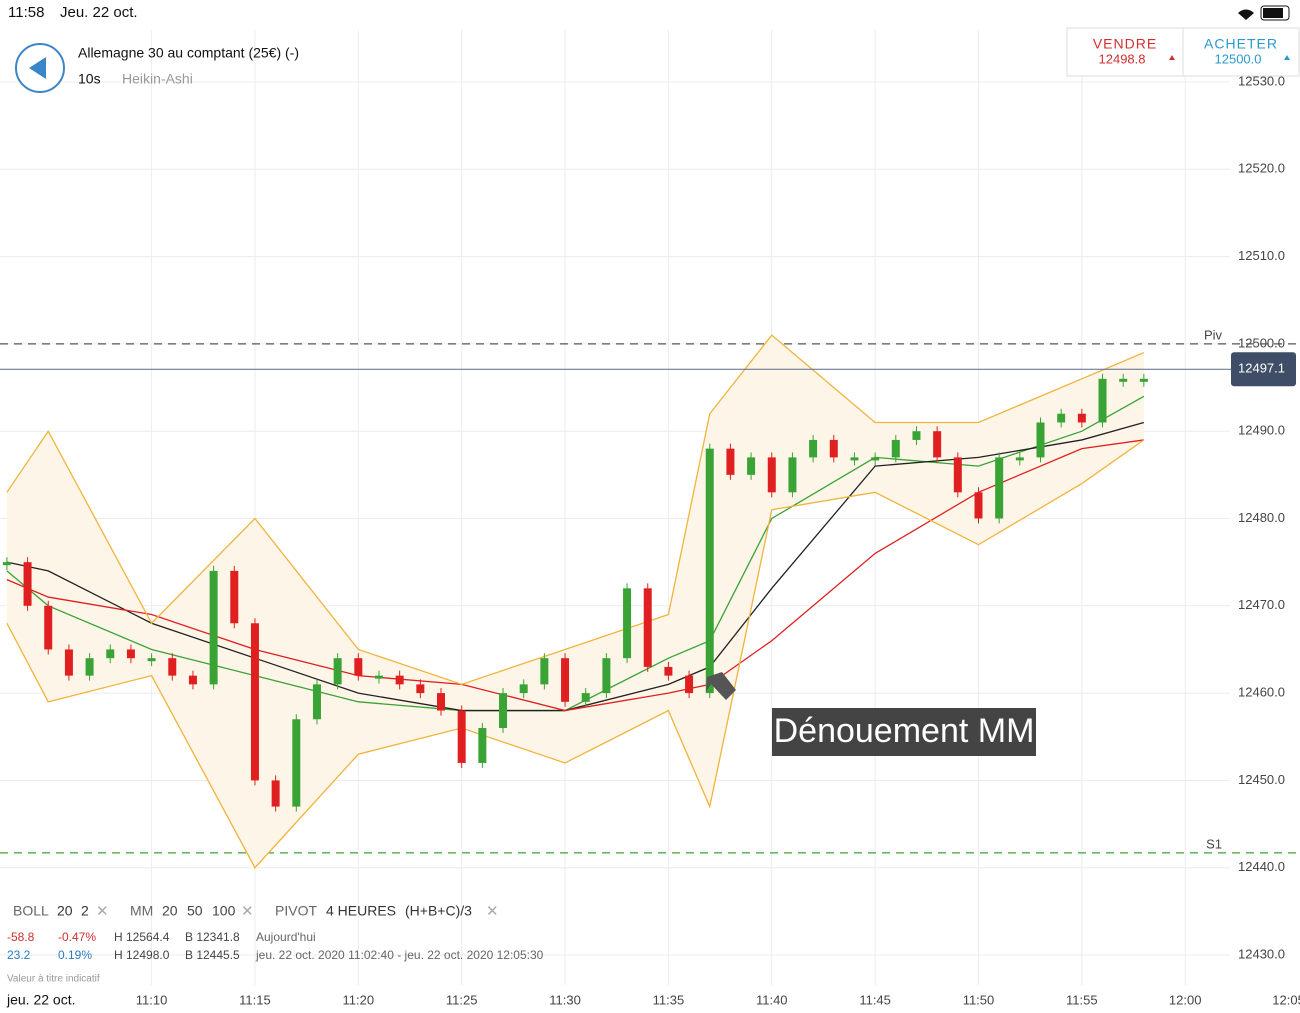 The height and width of the screenshot is (1013, 1300). What do you see at coordinates (26, 12) in the screenshot?
I see `clock: 11:58` at bounding box center [26, 12].